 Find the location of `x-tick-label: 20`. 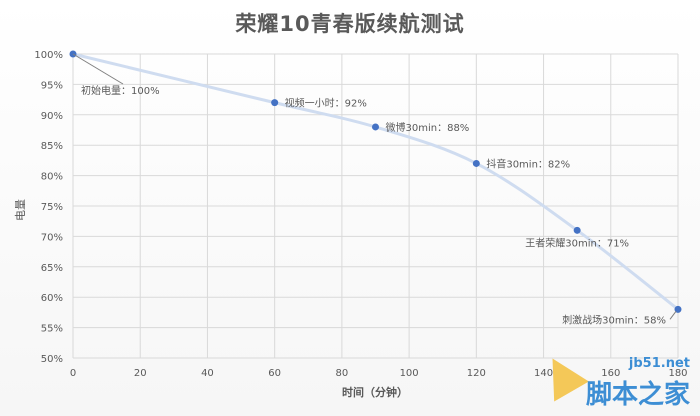

x-tick-label: 20 is located at coordinates (140, 373).